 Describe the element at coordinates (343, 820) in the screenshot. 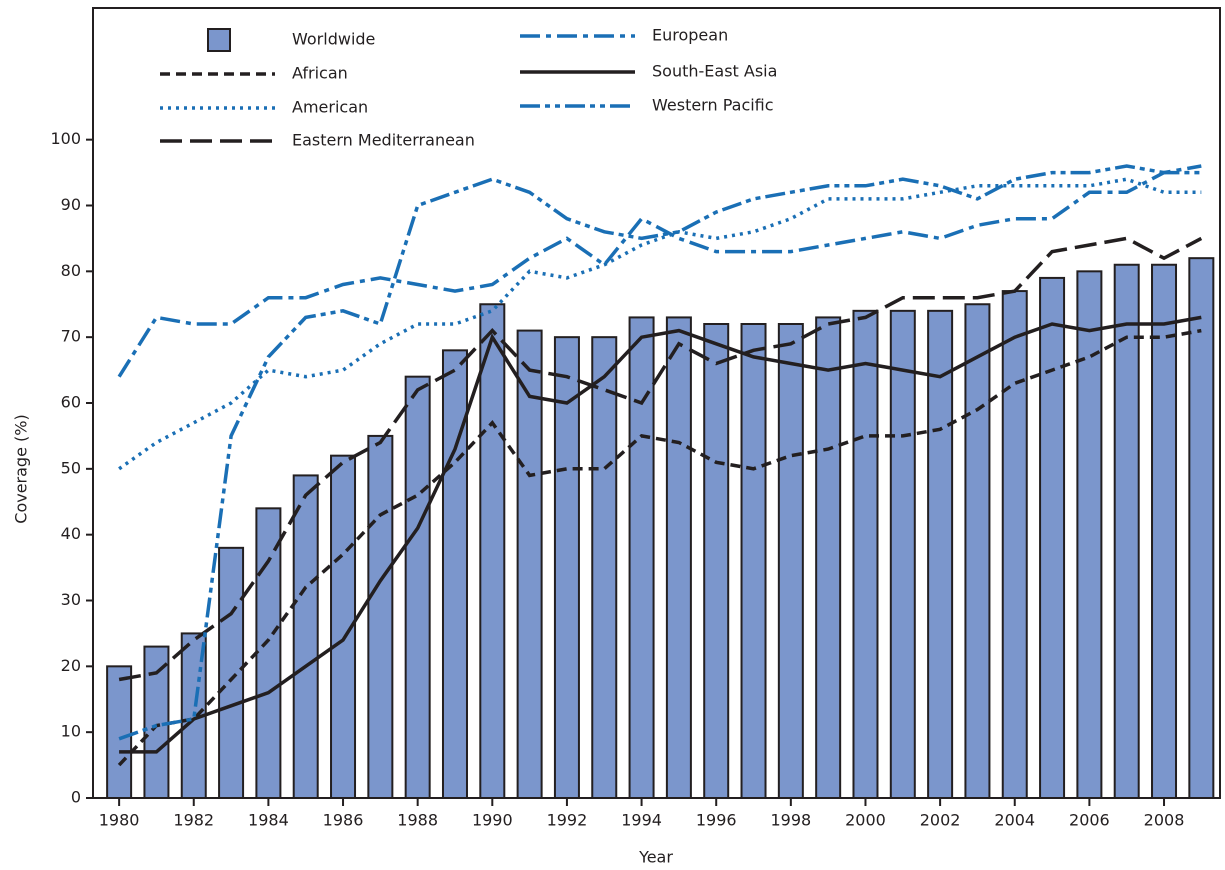

I see `x-tick-label: 1986` at that location.